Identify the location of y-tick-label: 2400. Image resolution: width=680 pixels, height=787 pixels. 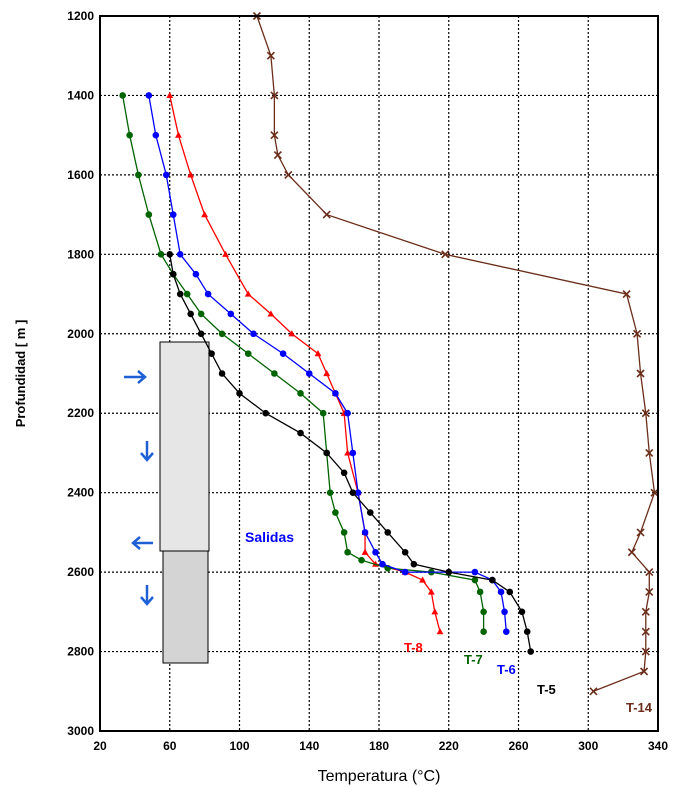
(80, 493).